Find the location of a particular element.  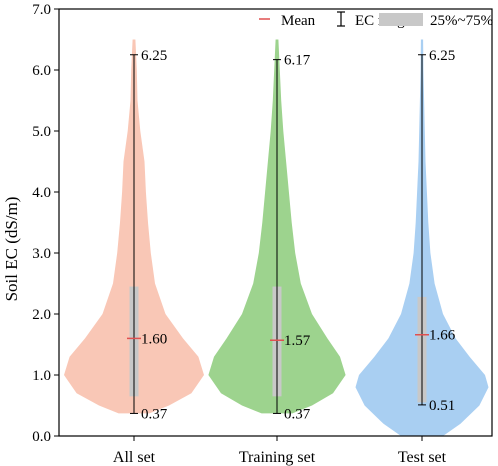

min-label-1: 0.37 is located at coordinates (297, 414).